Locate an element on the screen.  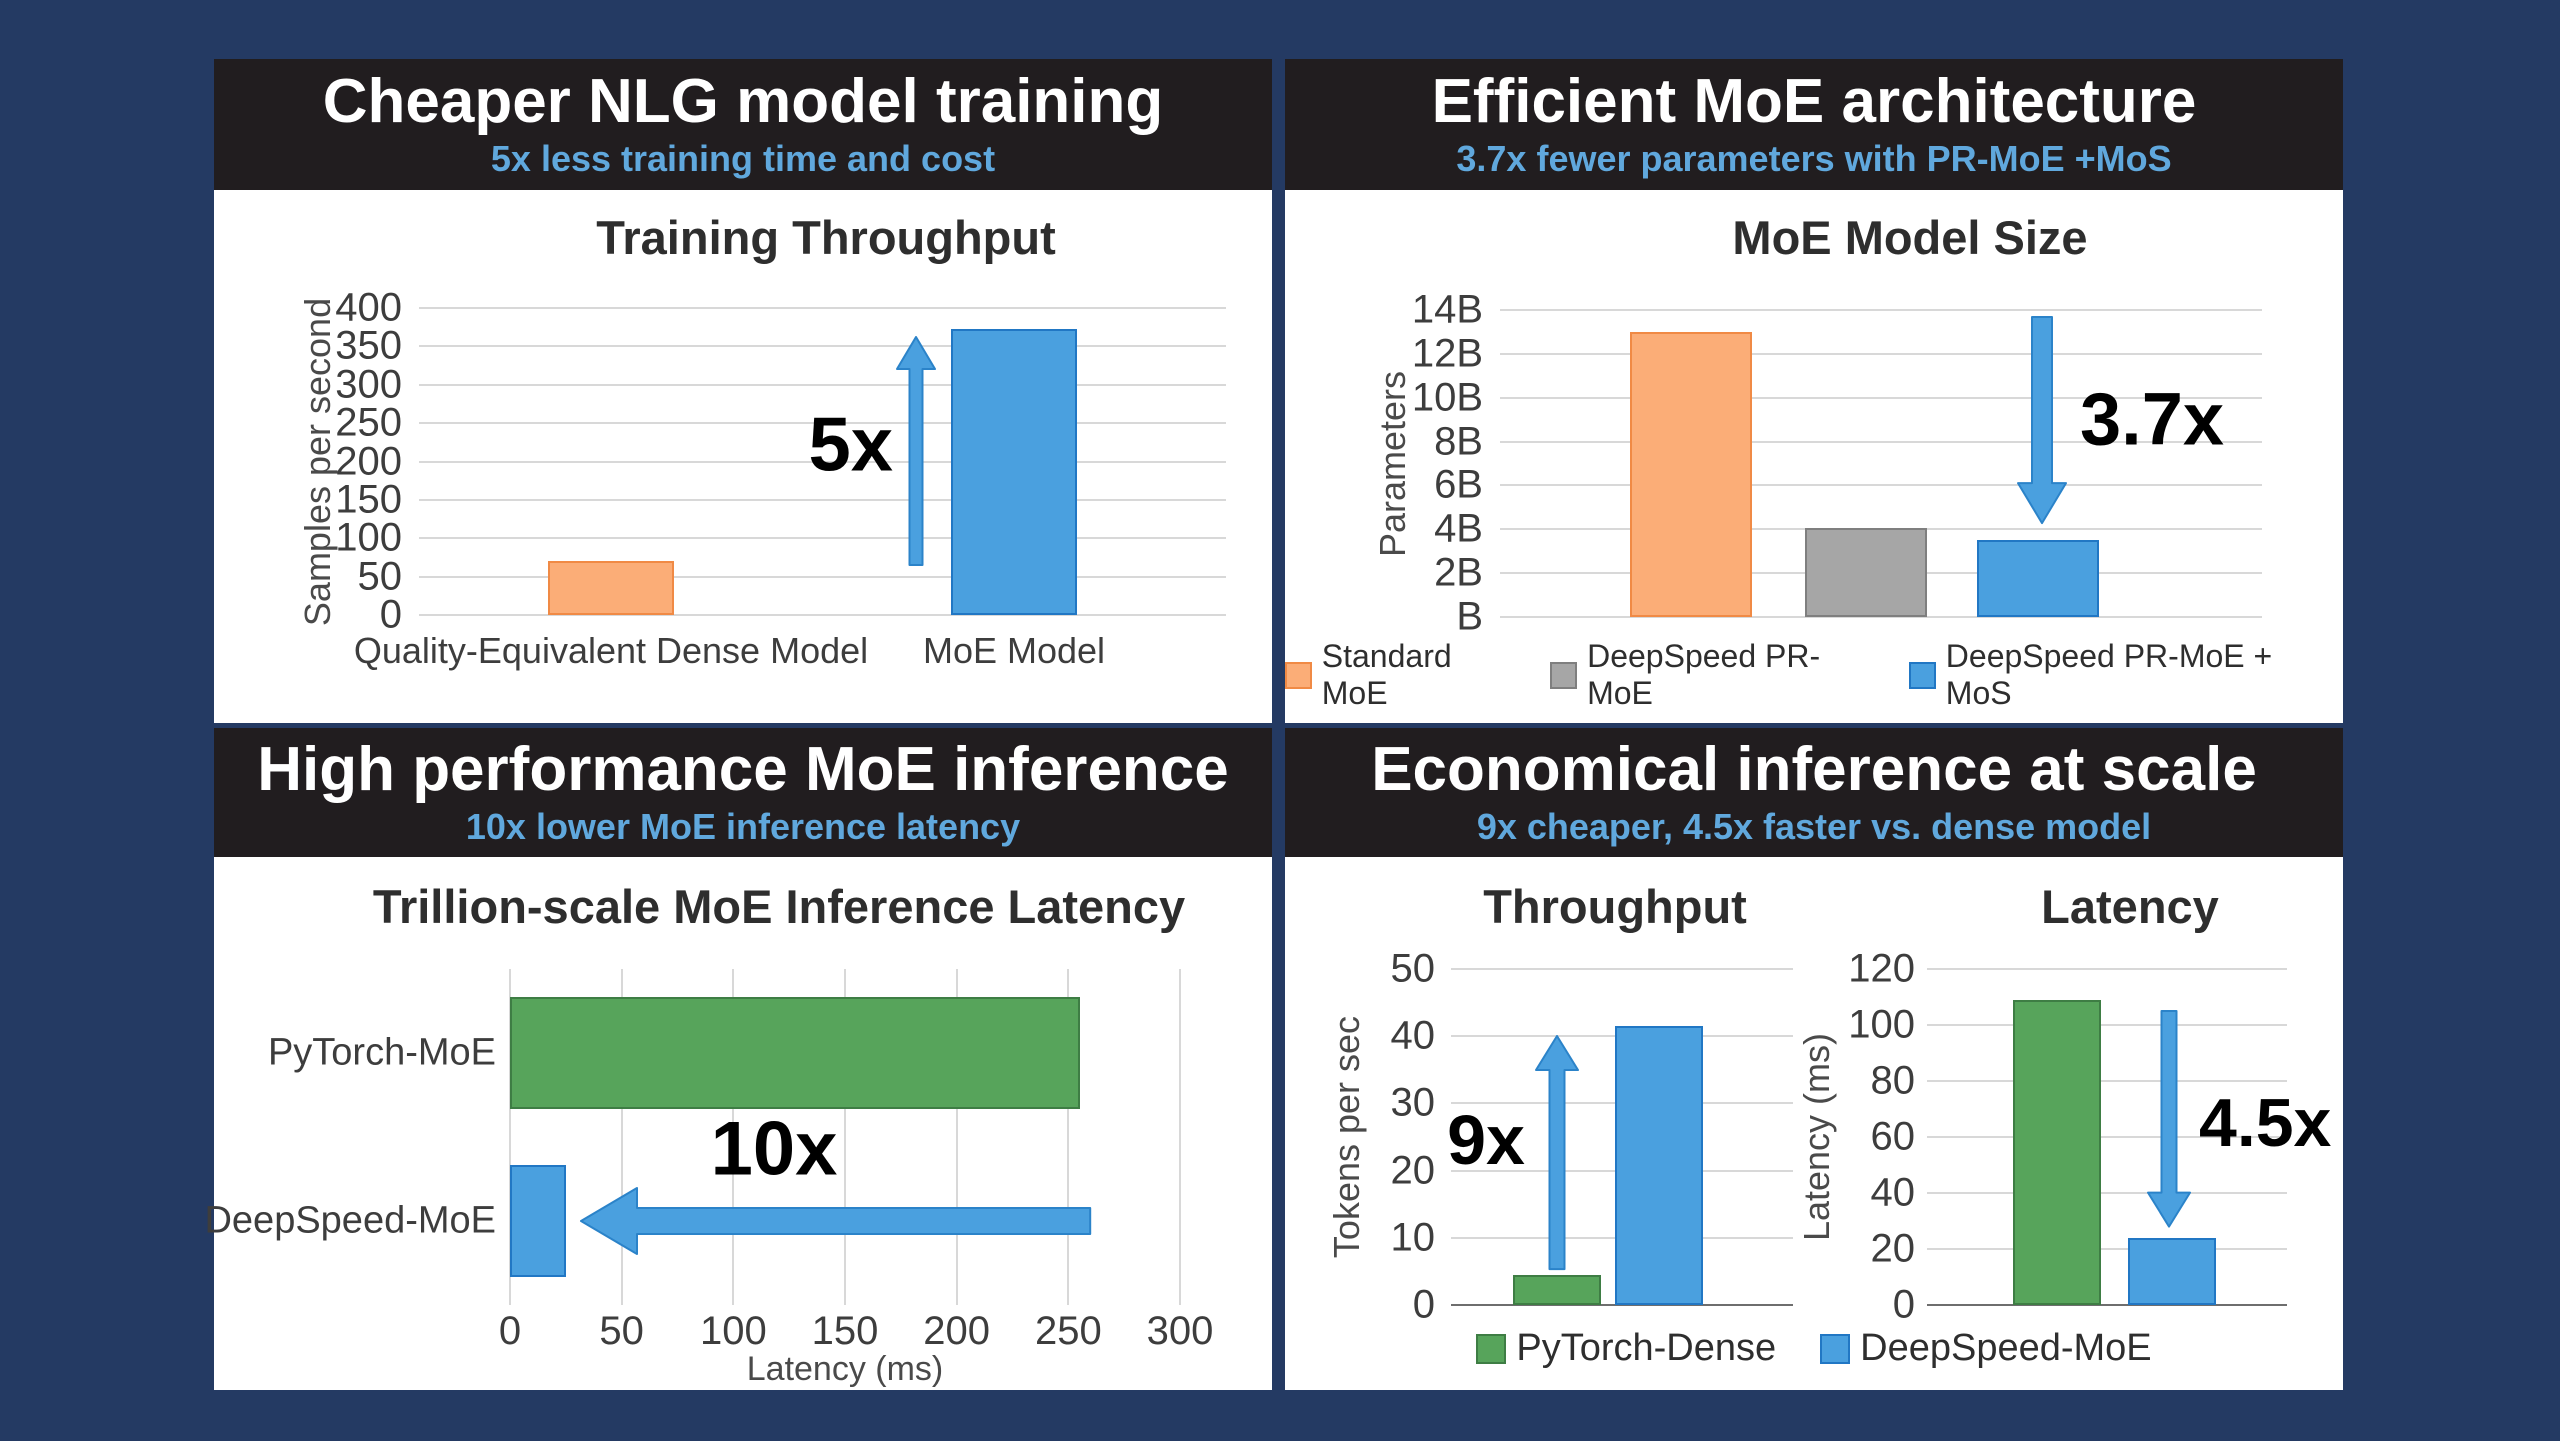
y-tick-label: 8B is located at coordinates (1458, 441).